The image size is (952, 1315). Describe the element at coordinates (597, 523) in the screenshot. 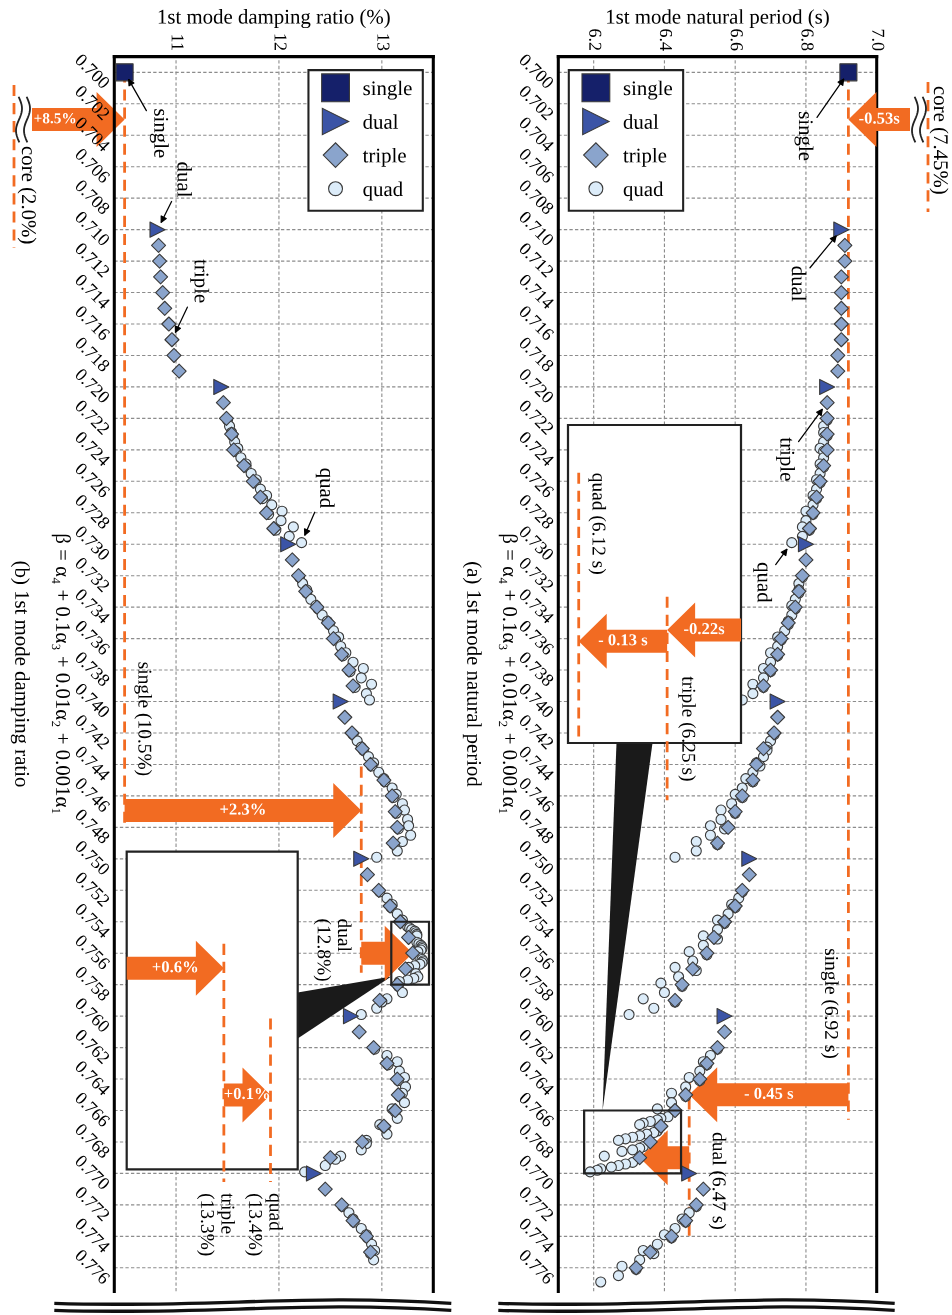

I see `annotation: quad (6.12 s)` at that location.